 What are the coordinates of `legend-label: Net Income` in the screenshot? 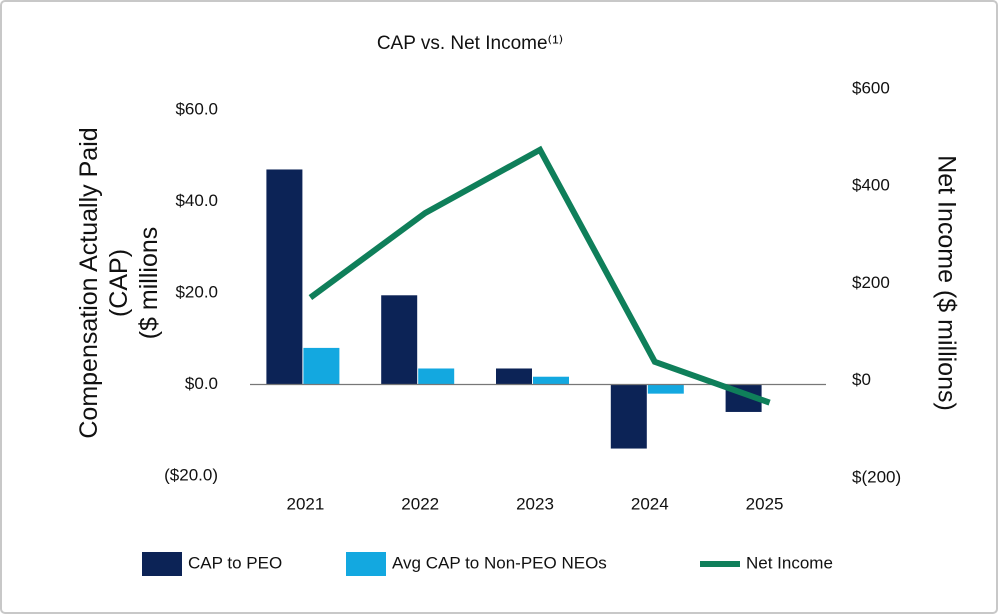 It's located at (789, 562).